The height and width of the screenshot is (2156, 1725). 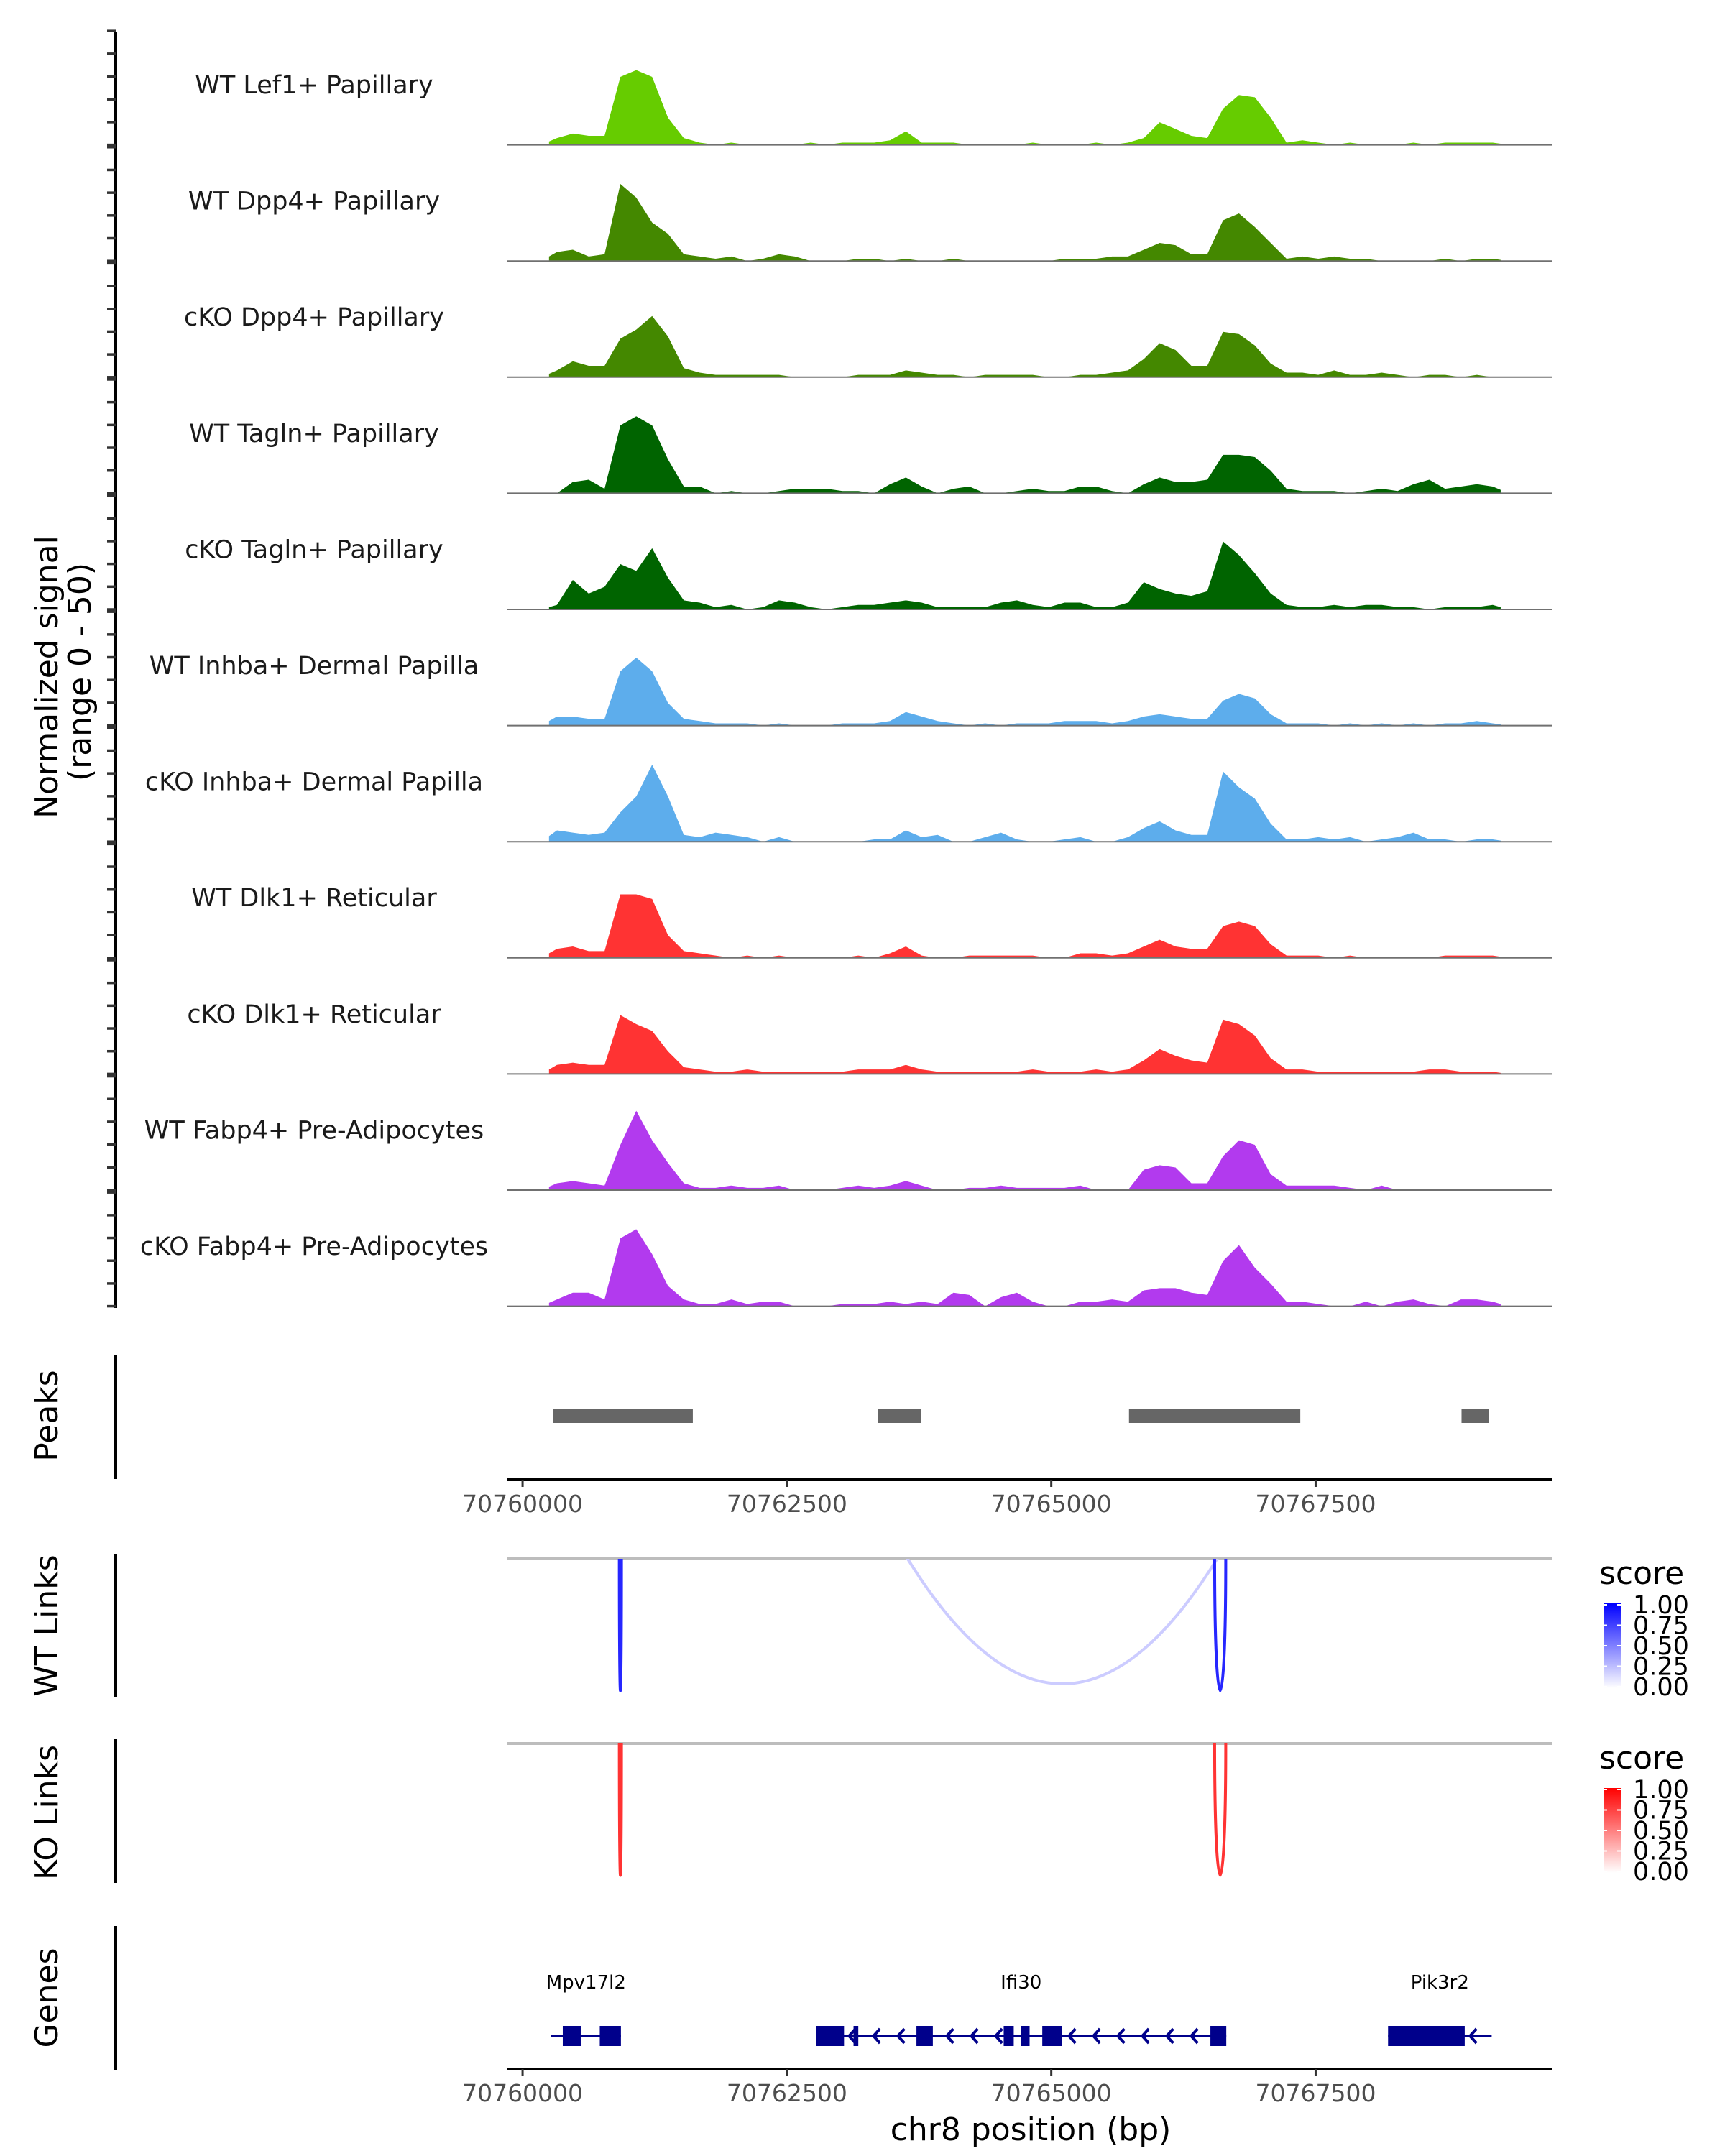 What do you see at coordinates (1661, 1811) in the screenshot?
I see `legend-tick-label: 0.75` at bounding box center [1661, 1811].